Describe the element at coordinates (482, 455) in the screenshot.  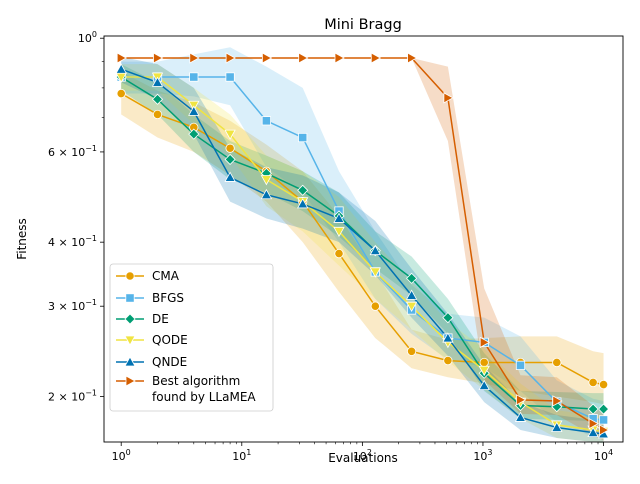
I see `x-tick-label: 10³` at that location.